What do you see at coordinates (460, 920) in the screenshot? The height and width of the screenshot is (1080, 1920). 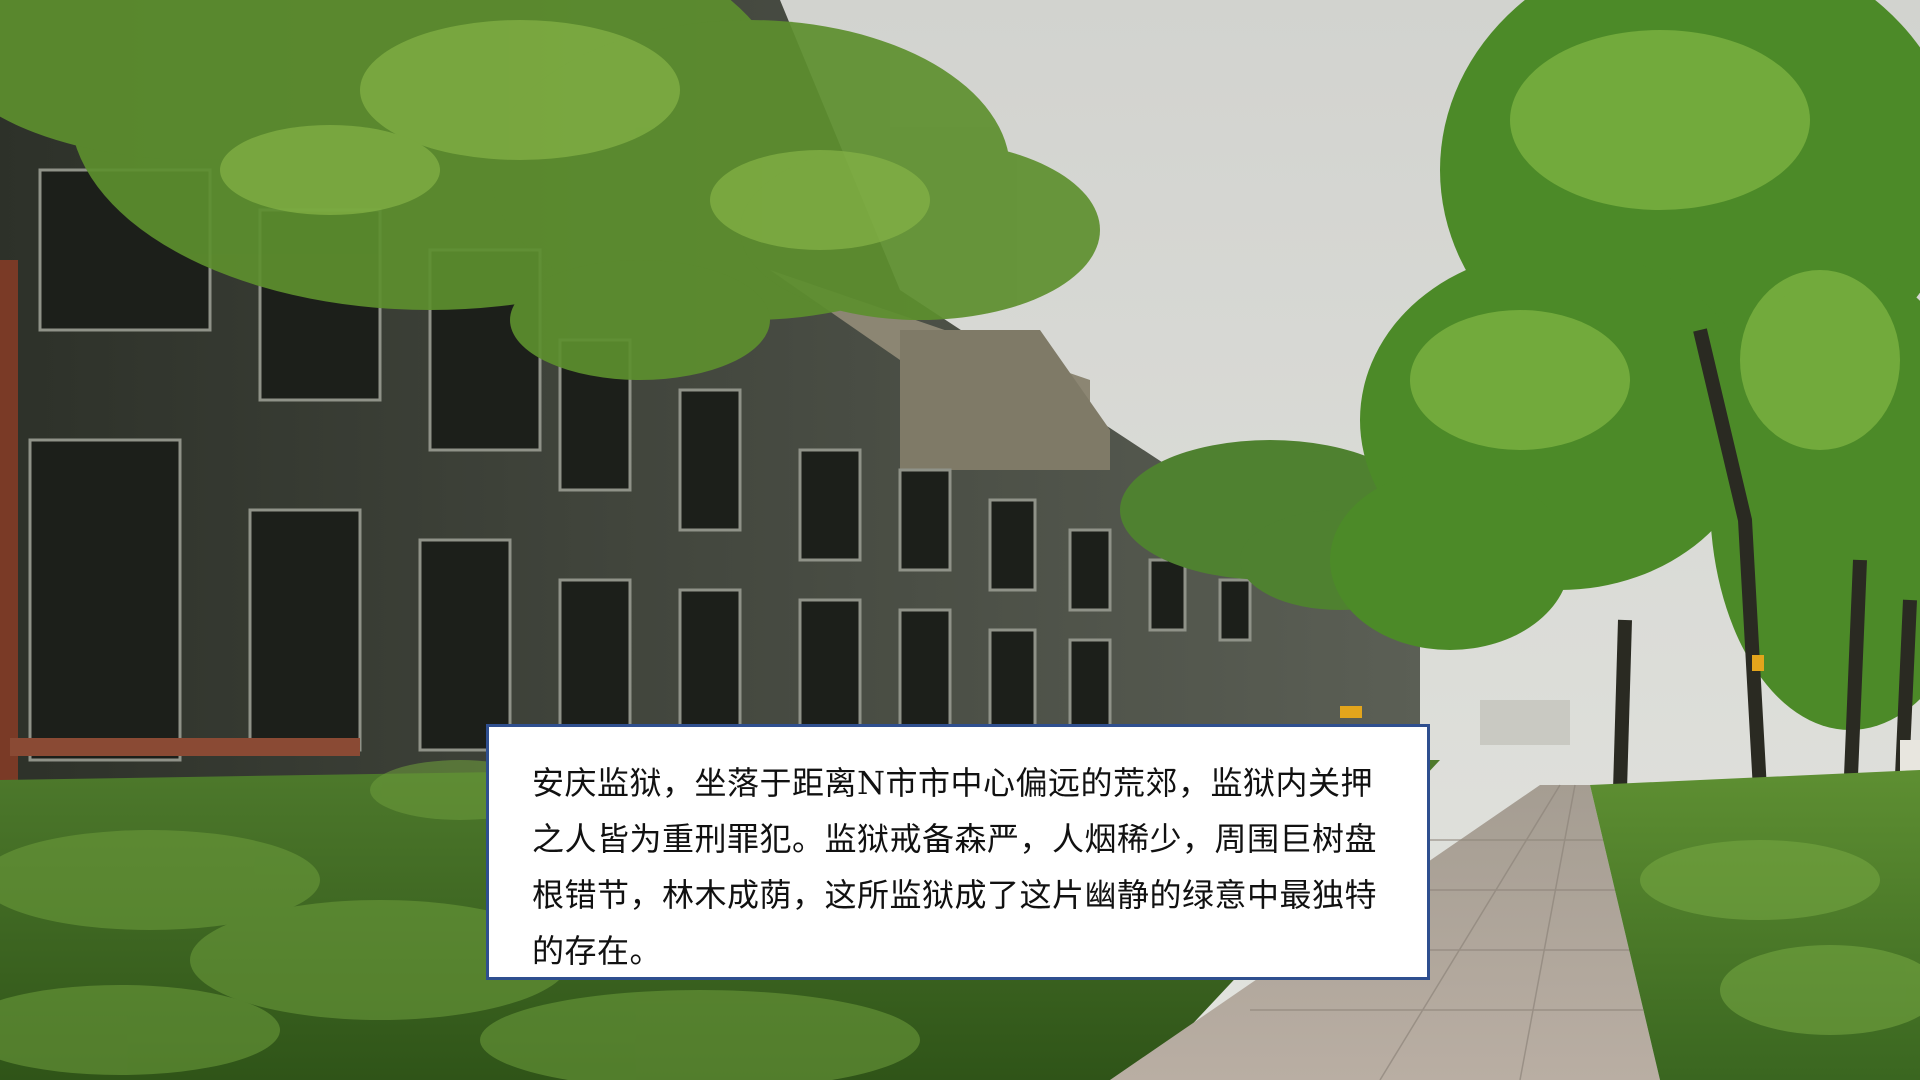 I see `left-foliage-texture` at bounding box center [460, 920].